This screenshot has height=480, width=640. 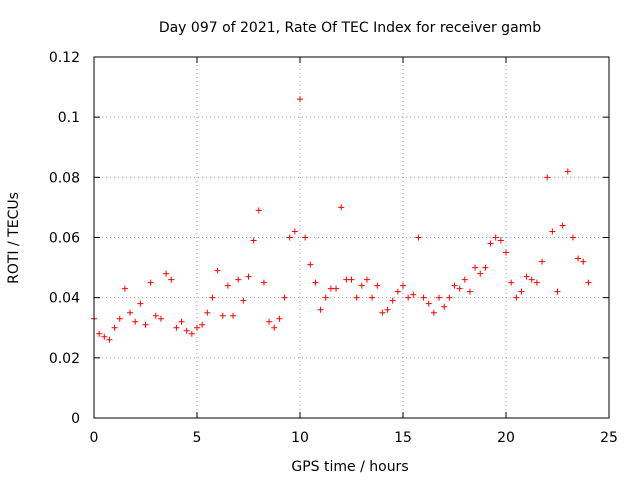 What do you see at coordinates (75, 419) in the screenshot?
I see `y-tick-label: 0` at bounding box center [75, 419].